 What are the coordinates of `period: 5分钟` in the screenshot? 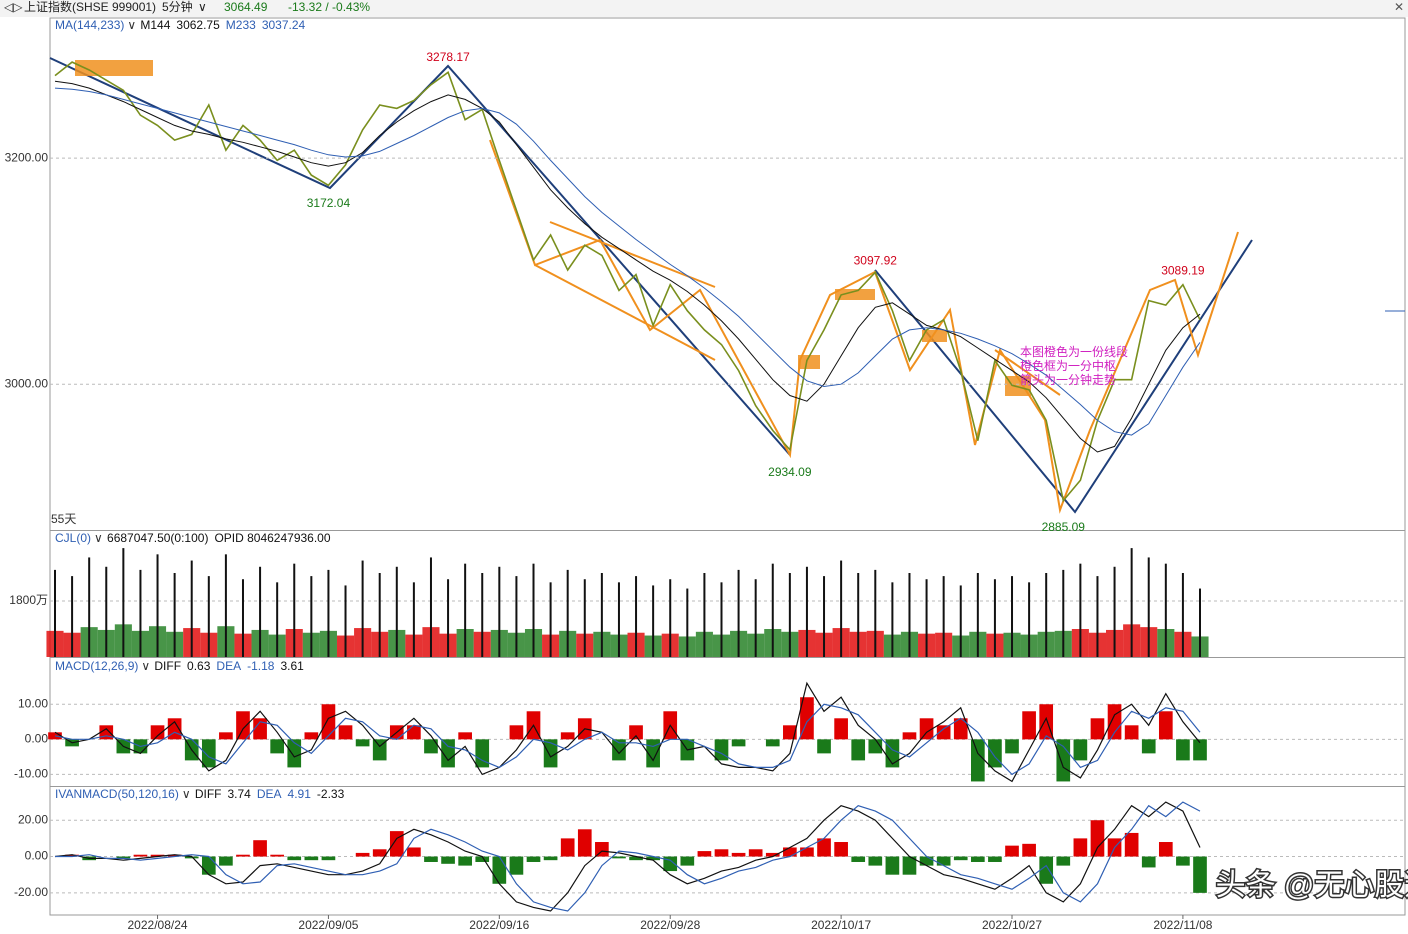 It's located at (177, 7).